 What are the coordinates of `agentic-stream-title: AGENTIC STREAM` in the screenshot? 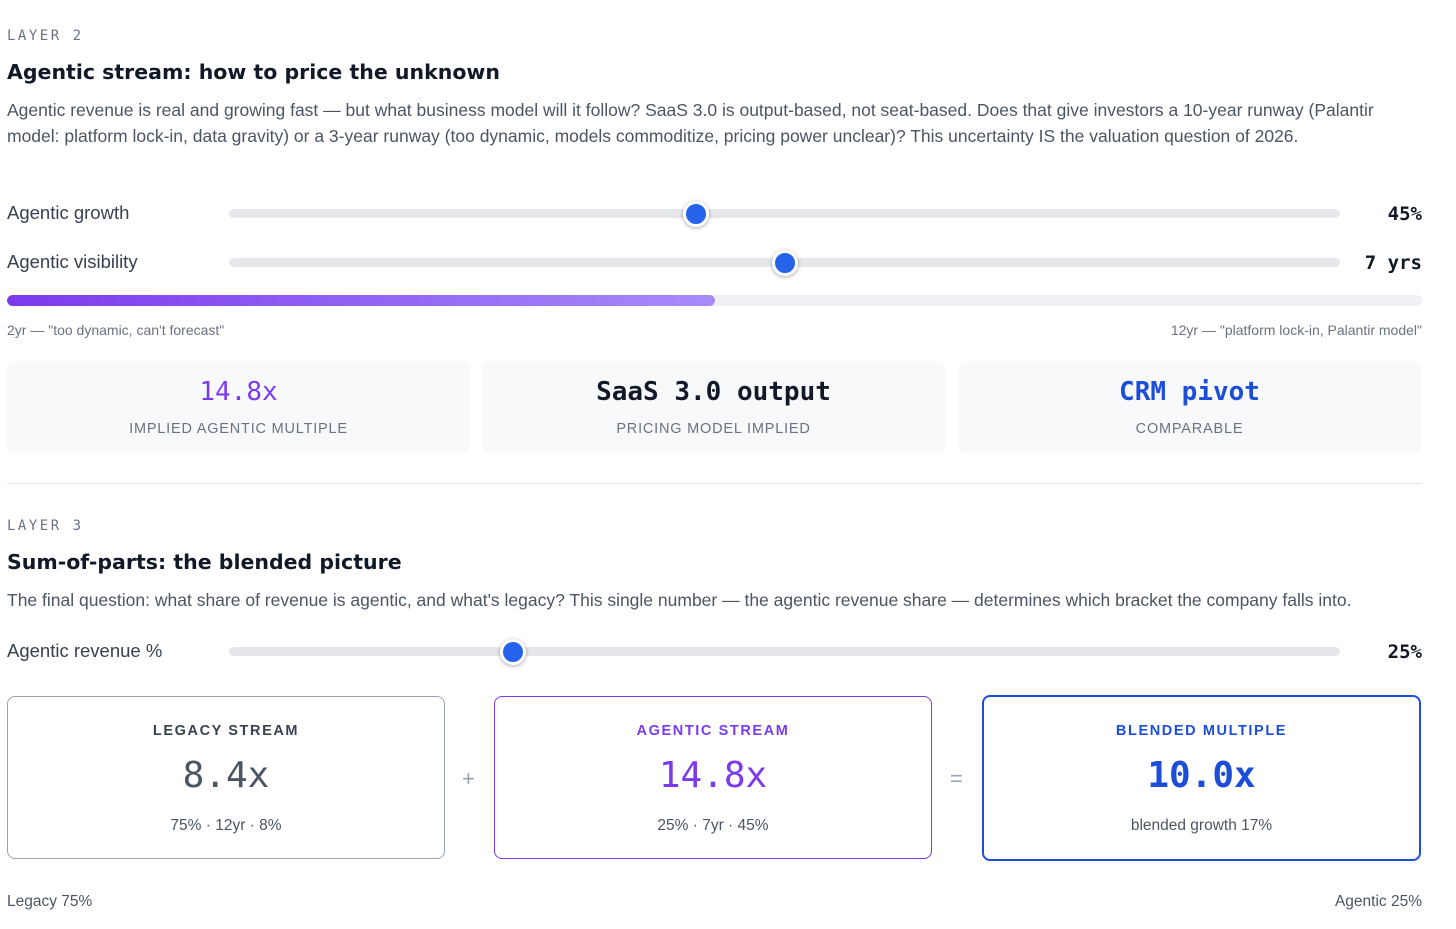 It's located at (713, 731).